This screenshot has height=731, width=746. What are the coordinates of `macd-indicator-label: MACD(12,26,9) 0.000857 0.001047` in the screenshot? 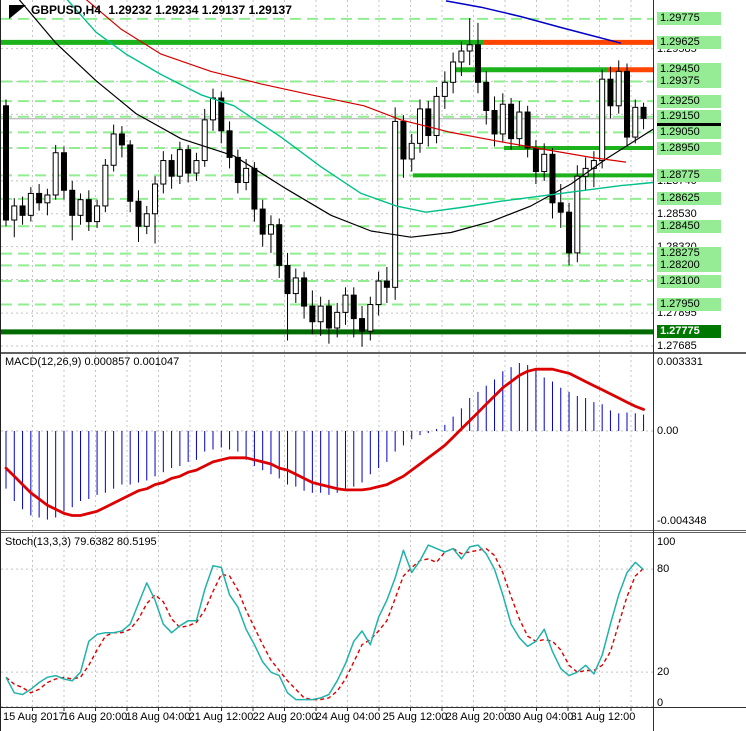 It's located at (92, 362).